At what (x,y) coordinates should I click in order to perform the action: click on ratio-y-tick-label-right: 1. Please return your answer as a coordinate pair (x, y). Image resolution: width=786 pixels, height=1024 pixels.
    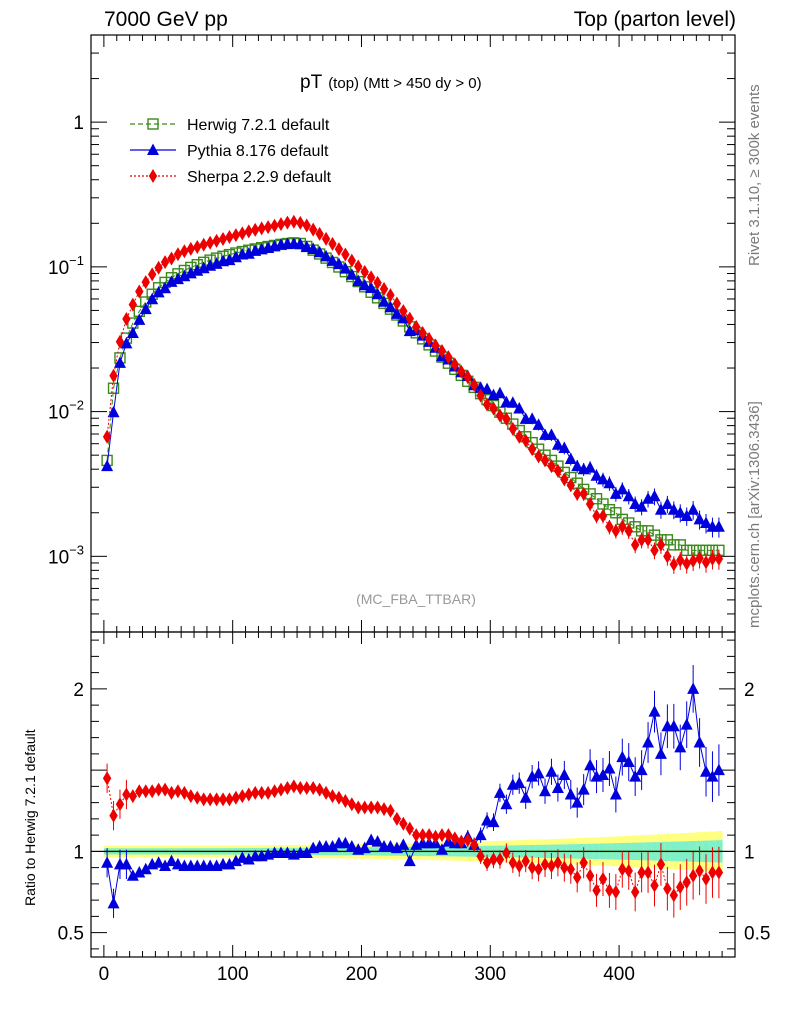
    Looking at the image, I should click on (749, 852).